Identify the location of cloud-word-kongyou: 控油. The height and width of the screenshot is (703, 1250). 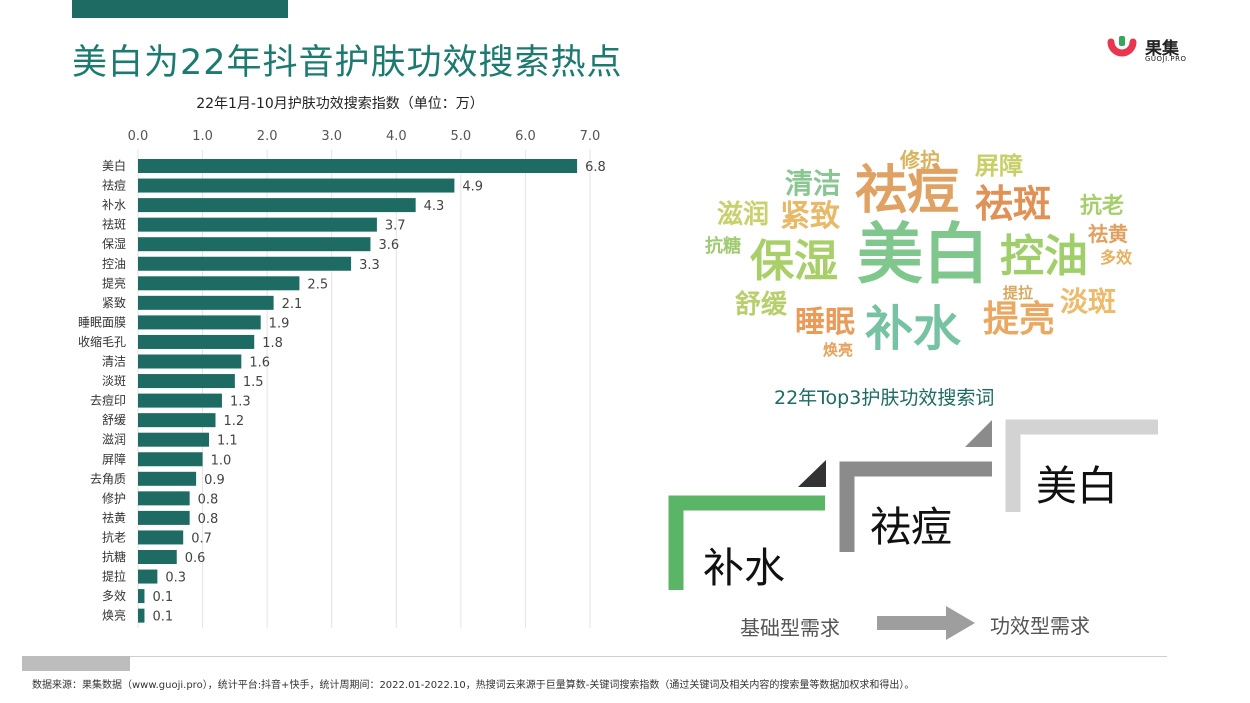
(1044, 256).